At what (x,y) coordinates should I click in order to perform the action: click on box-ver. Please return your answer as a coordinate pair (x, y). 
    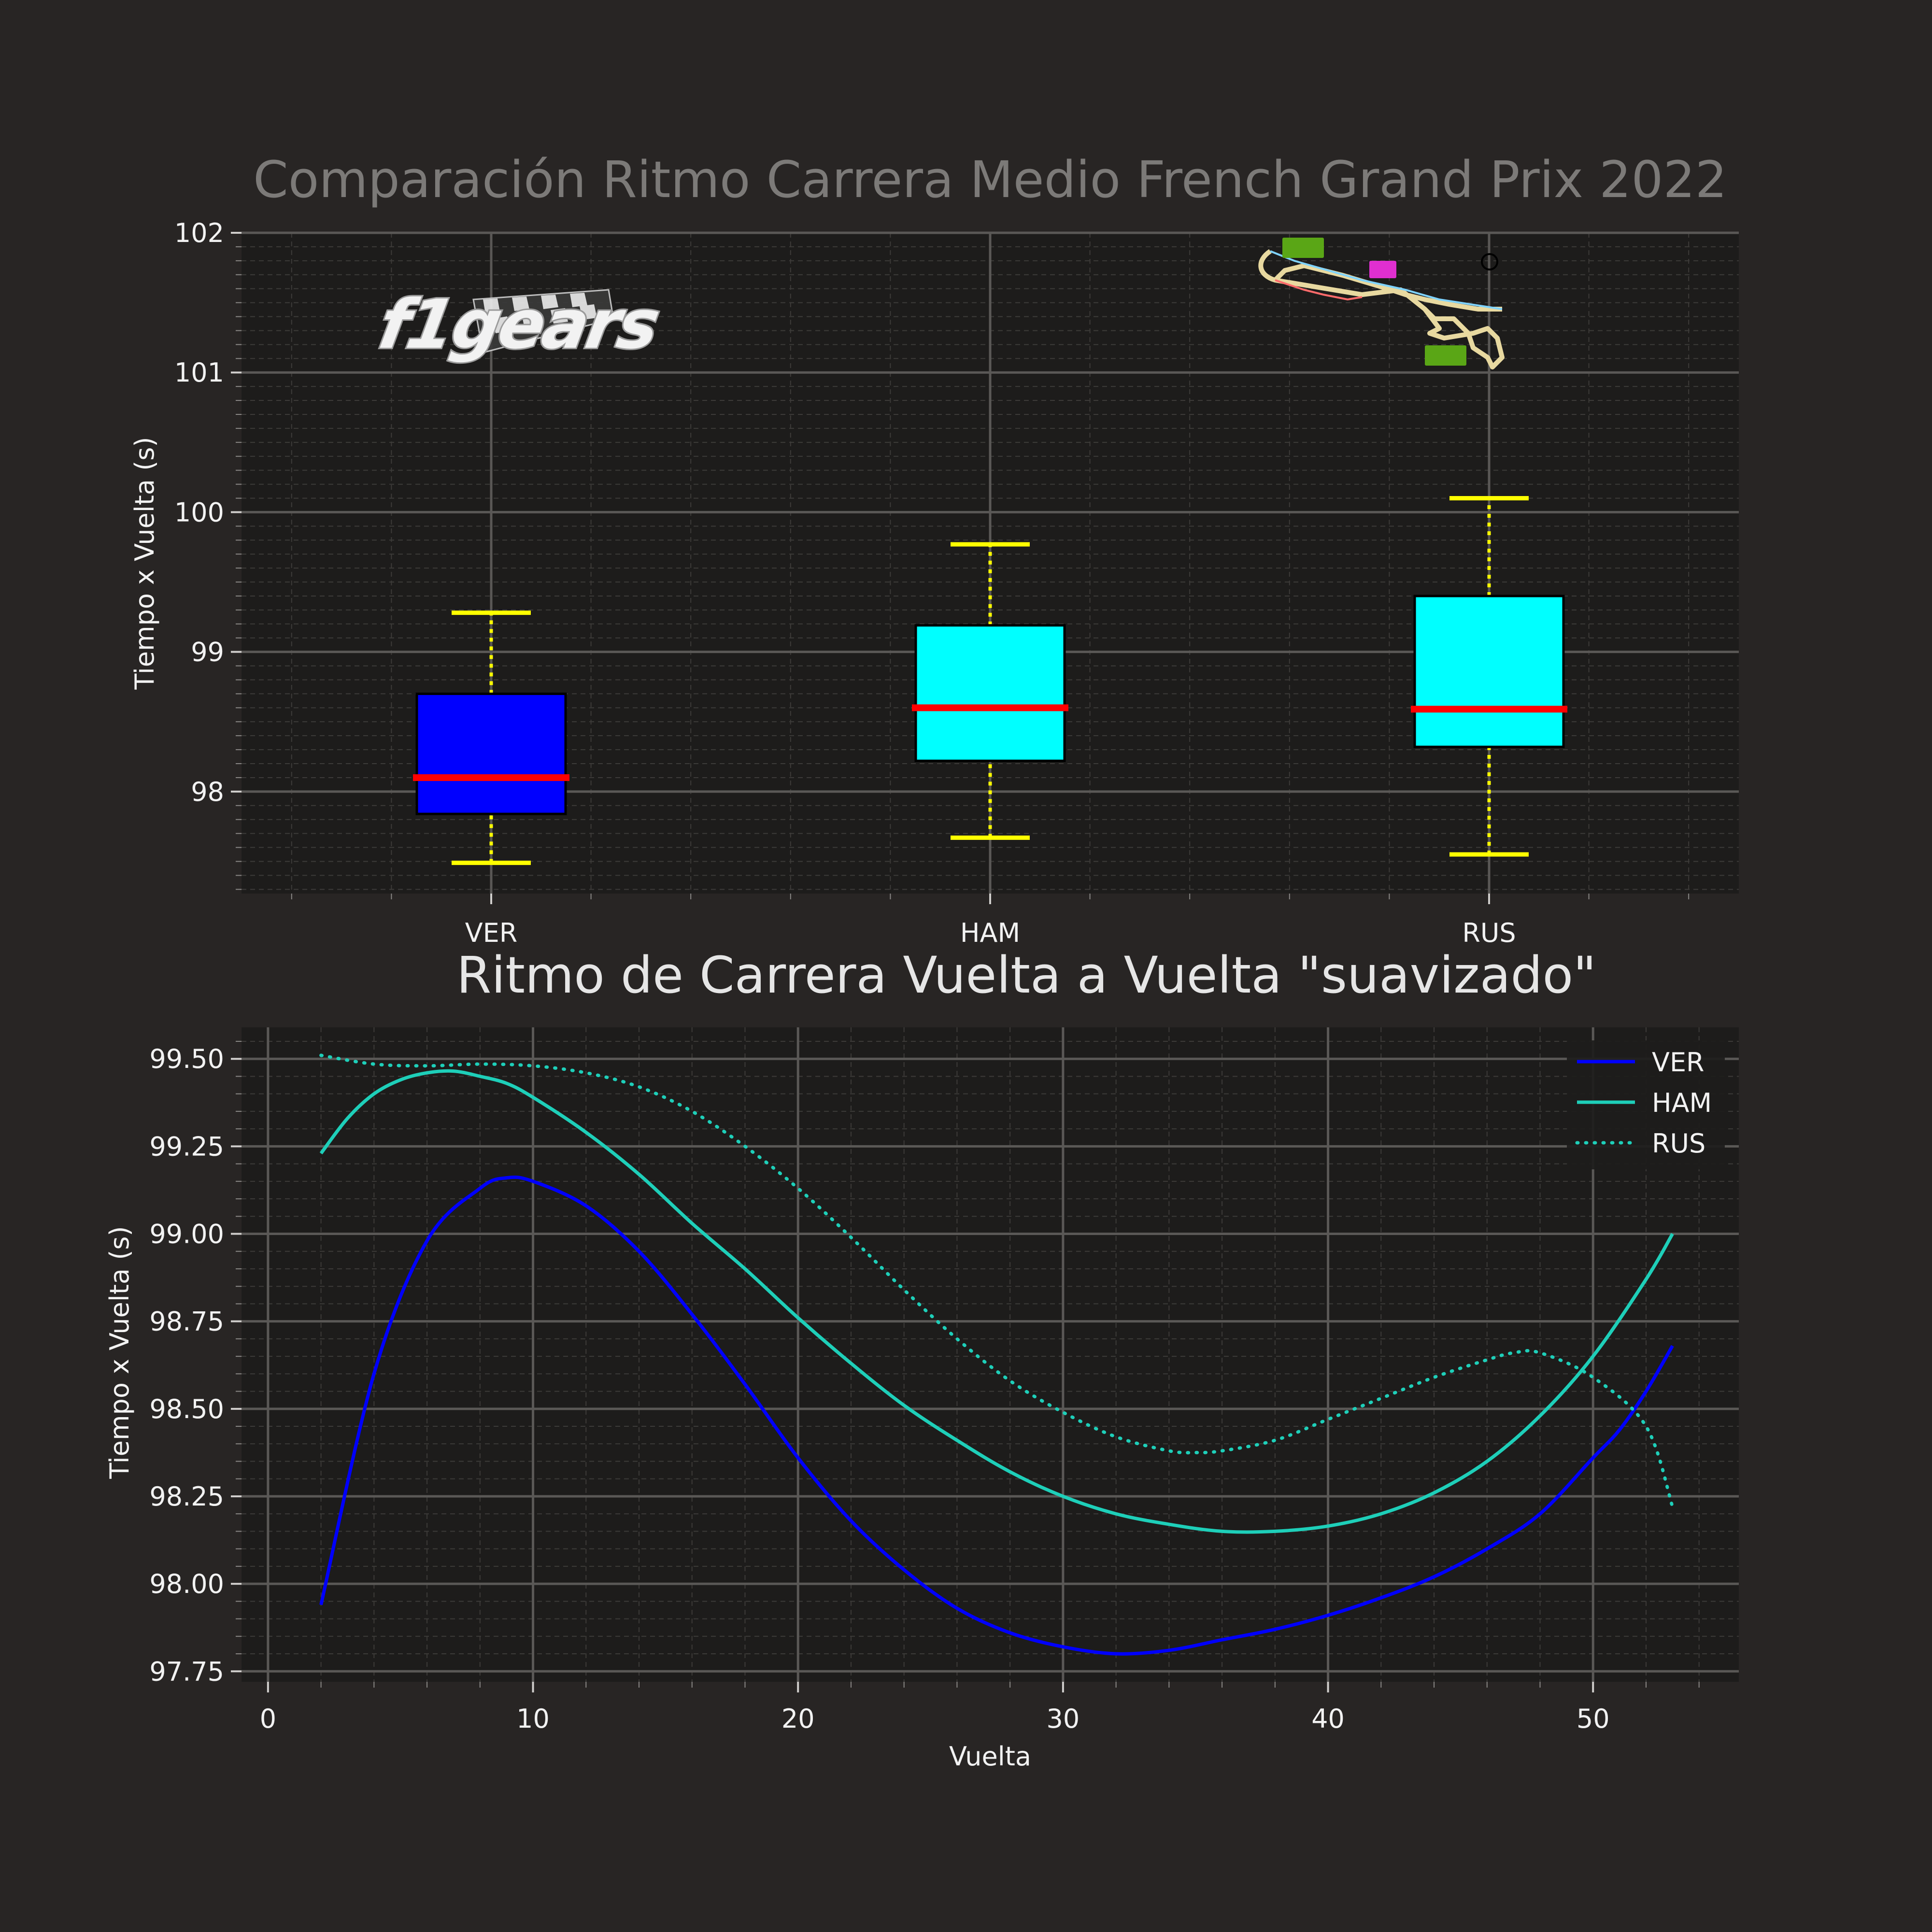
    Looking at the image, I should click on (491, 738).